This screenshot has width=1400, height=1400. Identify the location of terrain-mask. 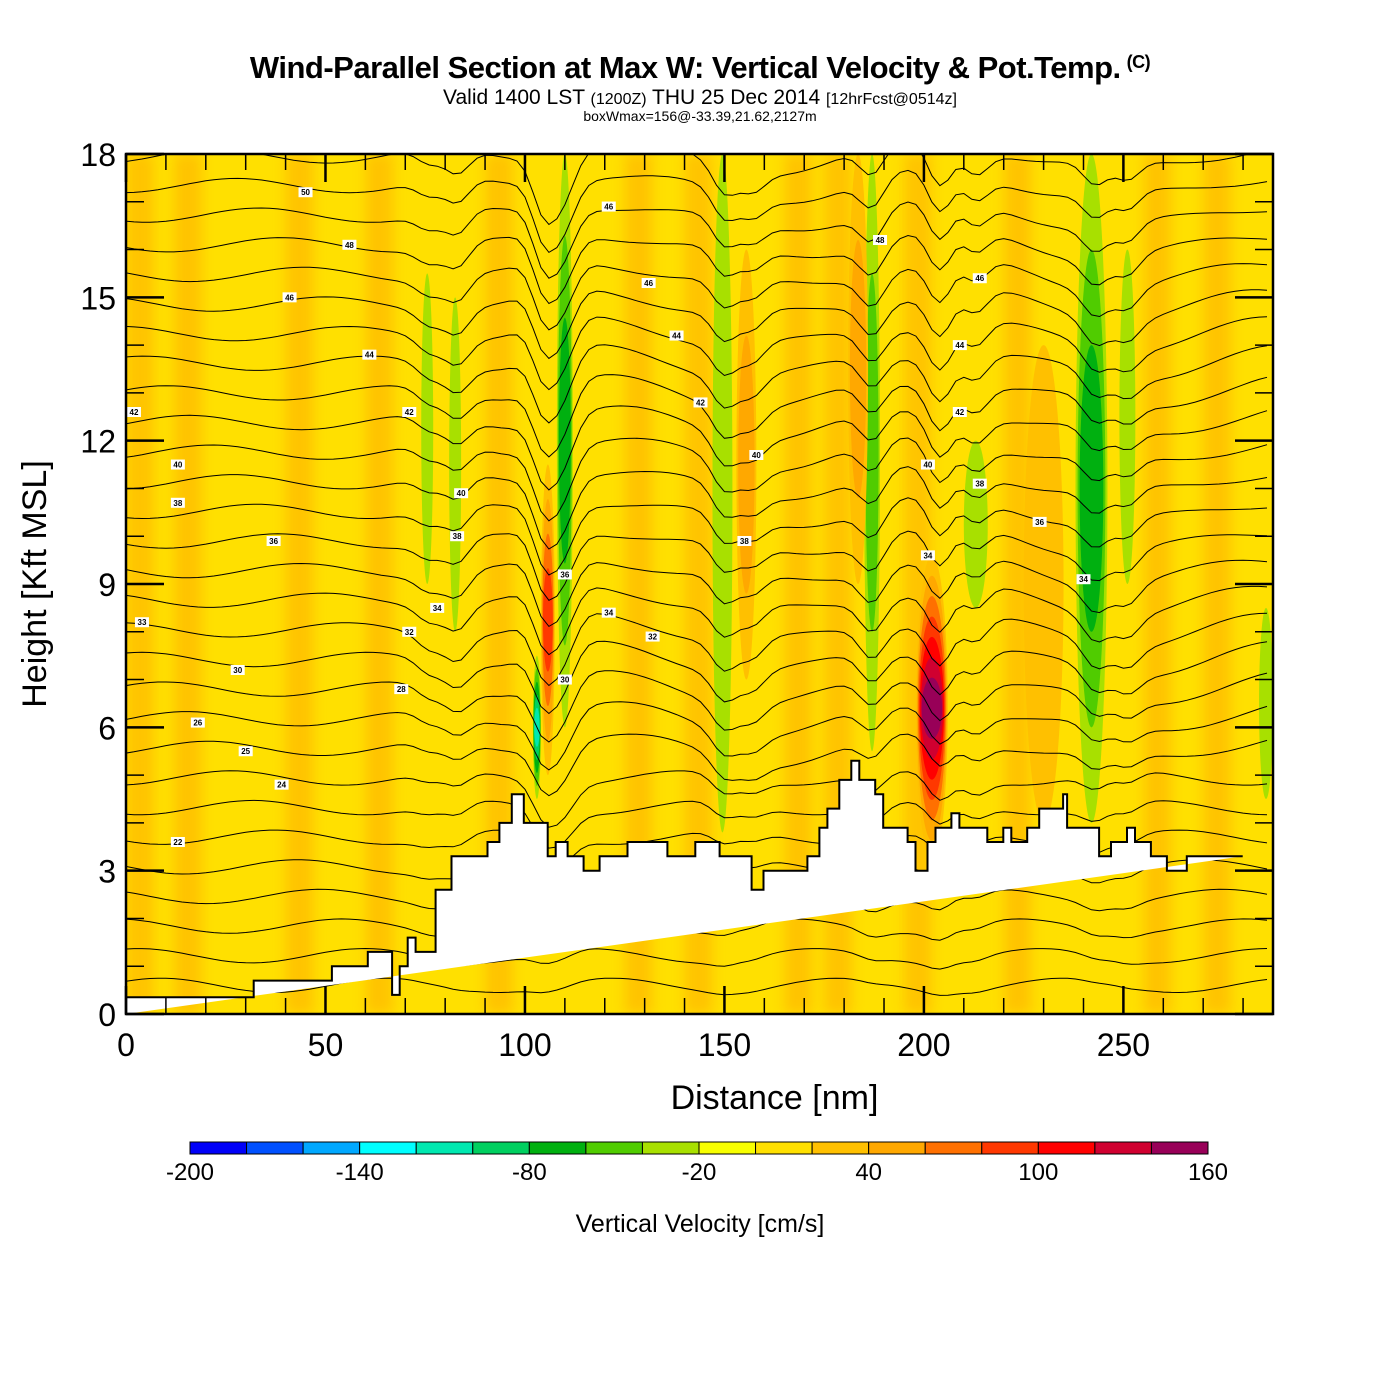
(684, 886).